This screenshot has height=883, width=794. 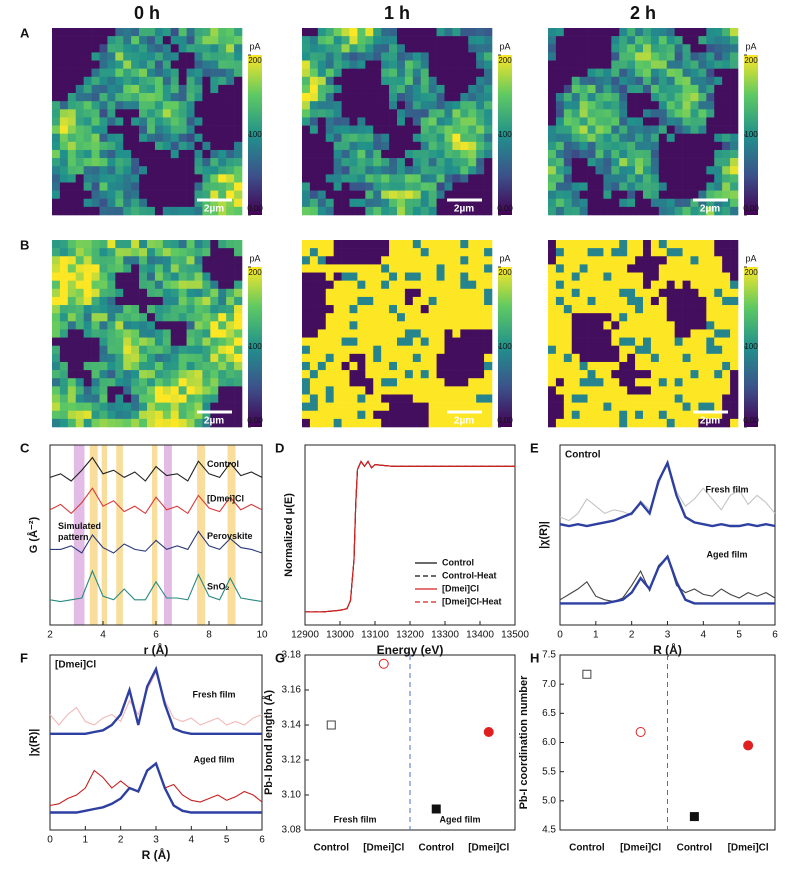 I want to click on colorbar-tick-label: 200, so click(x=255, y=272).